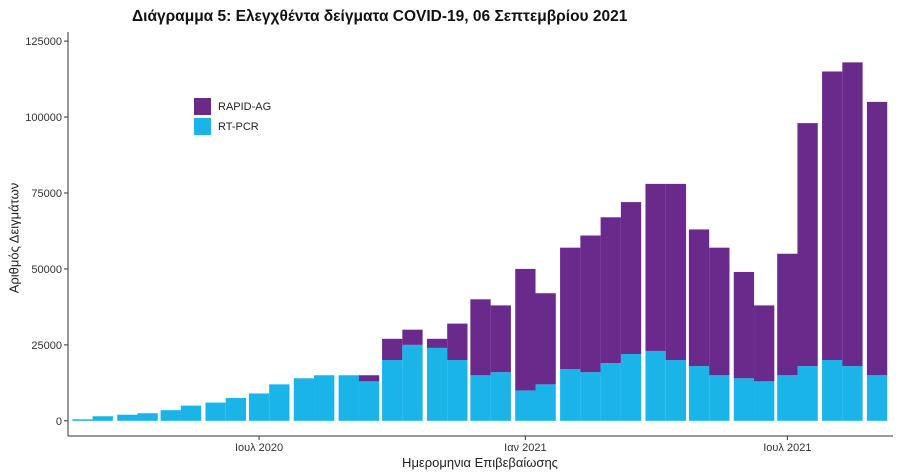 The width and height of the screenshot is (900, 475). Describe the element at coordinates (244, 107) in the screenshot. I see `legend-label-rapid-ag: RAPID-AG` at that location.